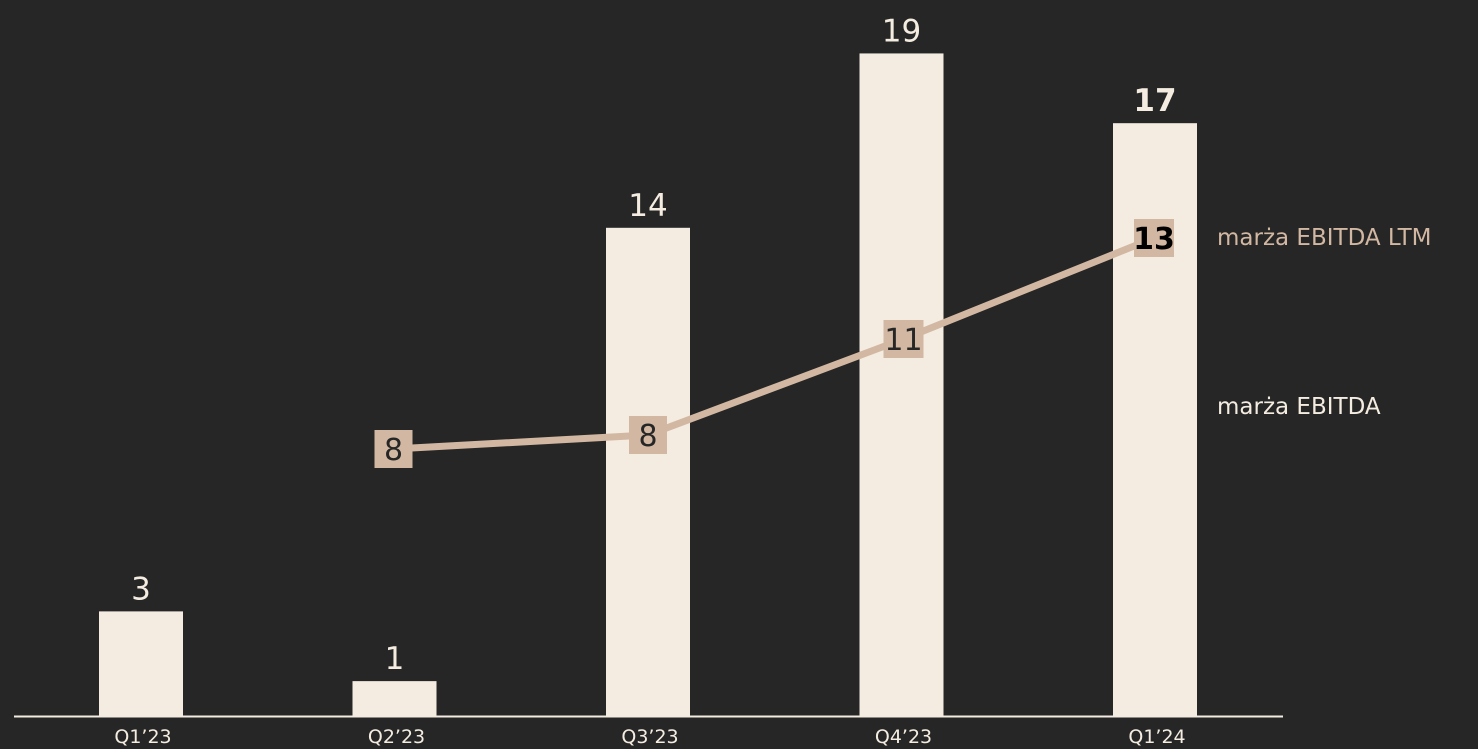 The width and height of the screenshot is (1478, 749). What do you see at coordinates (141, 589) in the screenshot?
I see `bar-value-label: 3` at bounding box center [141, 589].